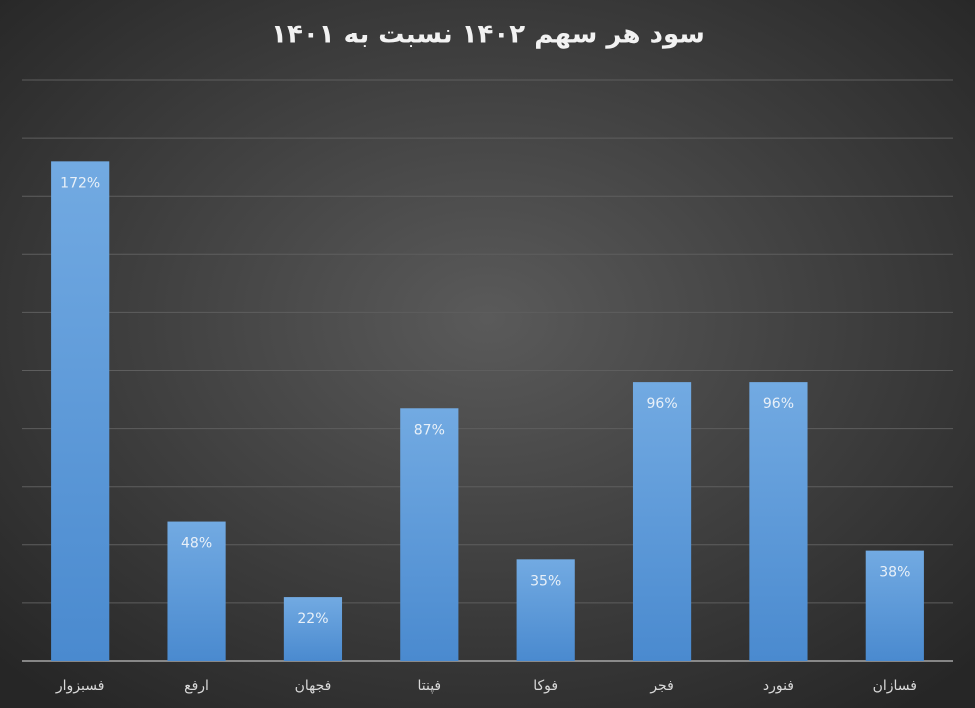 The width and height of the screenshot is (975, 708). I want to click on data-label: 38%, so click(894, 573).